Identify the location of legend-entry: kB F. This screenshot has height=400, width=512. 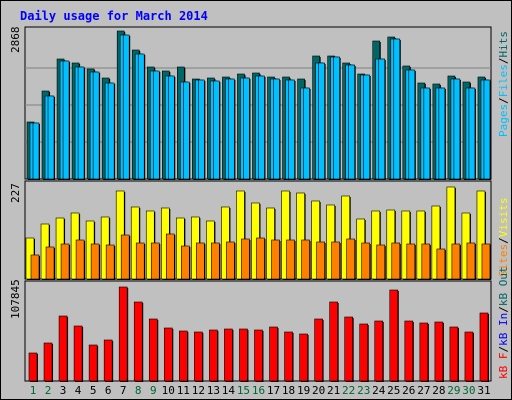
(503, 366).